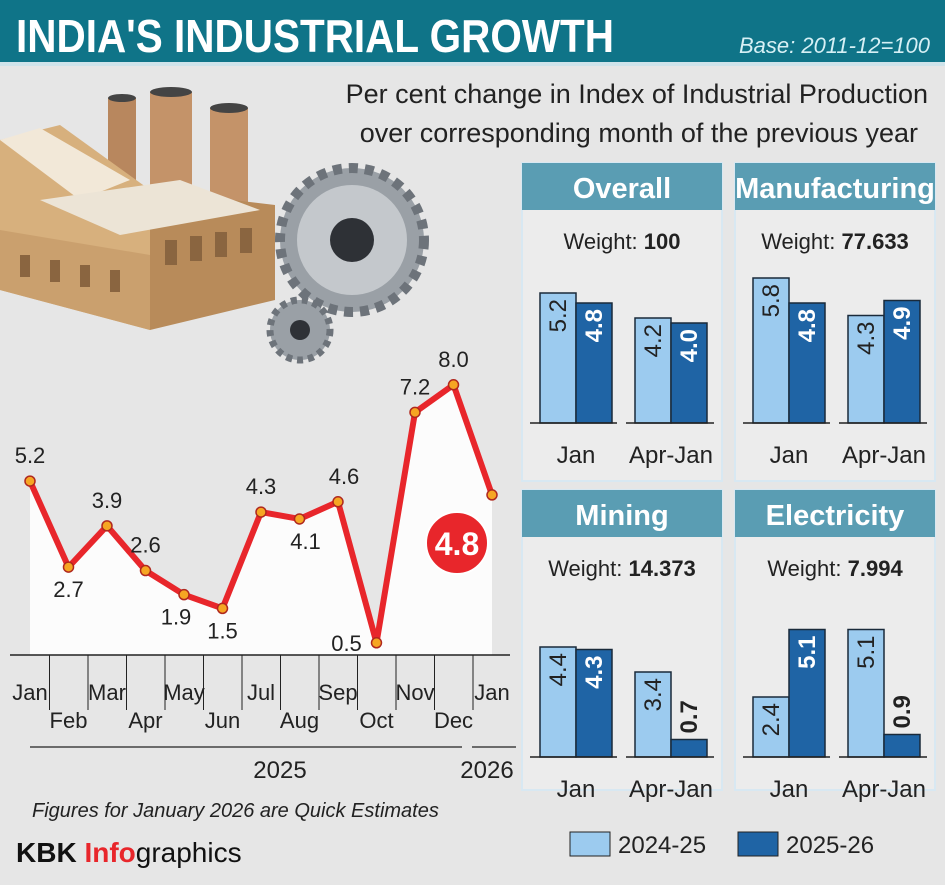  What do you see at coordinates (376, 720) in the screenshot?
I see `x-tick-label: Oct` at bounding box center [376, 720].